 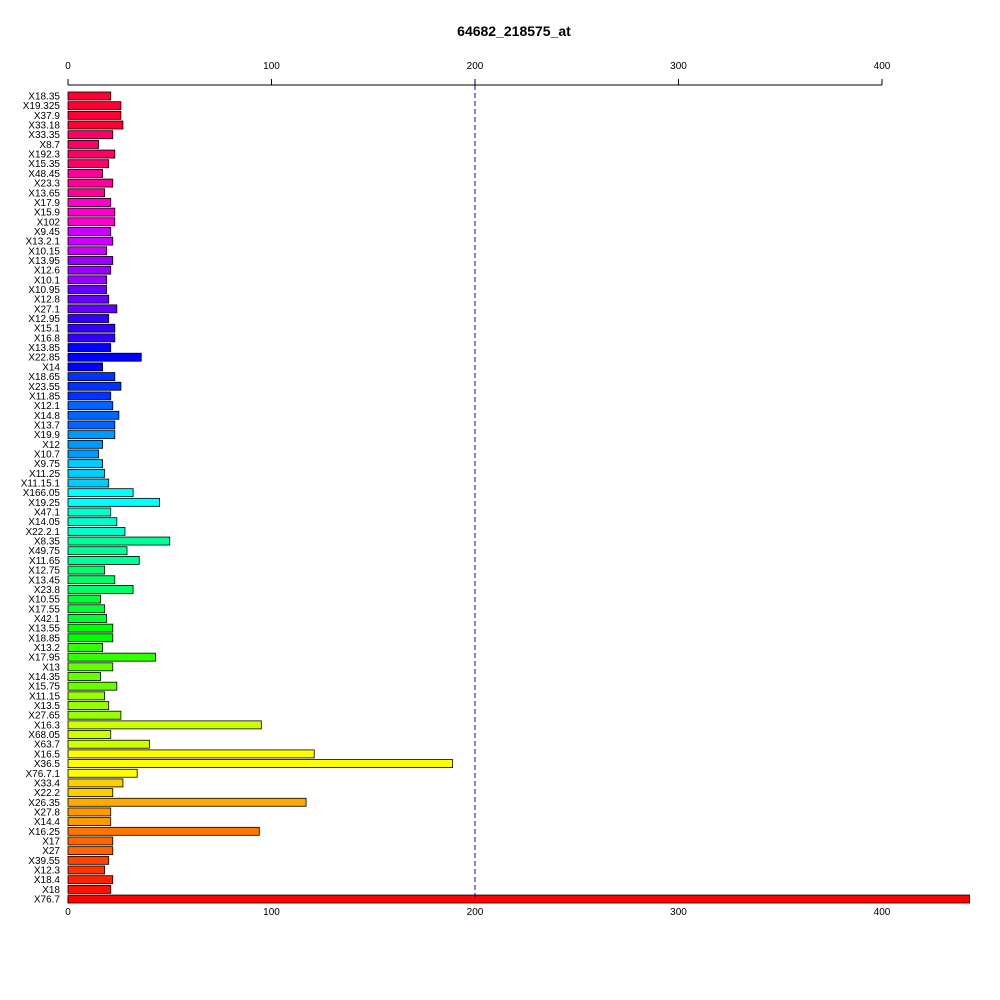 What do you see at coordinates (42, 106) in the screenshot?
I see `category-label: X19.325` at bounding box center [42, 106].